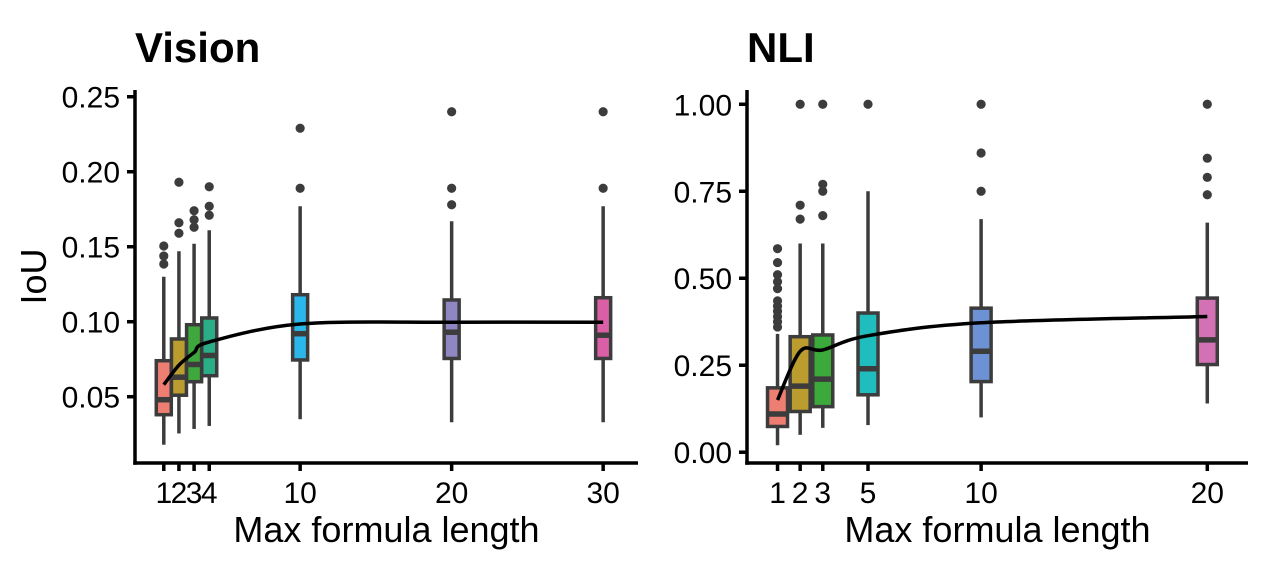  What do you see at coordinates (209, 493) in the screenshot?
I see `x-tick-label: 4` at bounding box center [209, 493].